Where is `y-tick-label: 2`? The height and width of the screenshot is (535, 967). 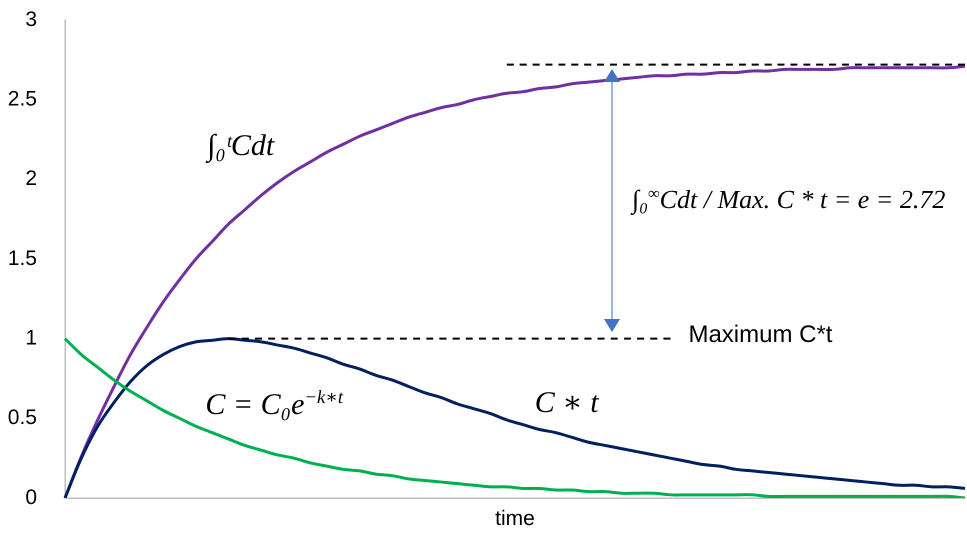 y-tick-label: 2 is located at coordinates (31, 178).